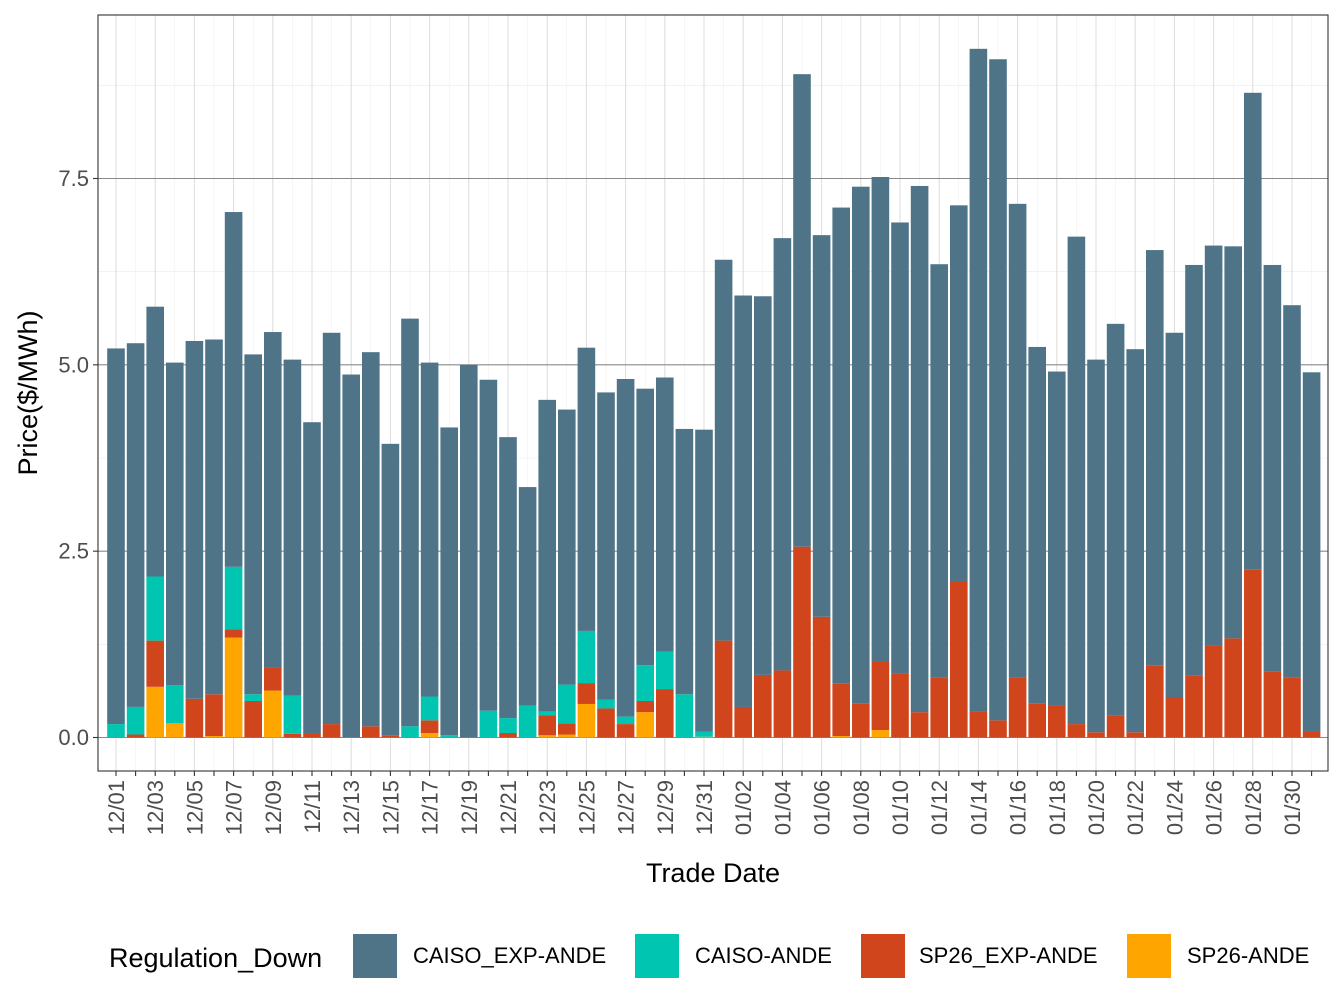 Image resolution: width=1344 pixels, height=1008 pixels. I want to click on legend-label: CAISO-ANDE, so click(763, 955).